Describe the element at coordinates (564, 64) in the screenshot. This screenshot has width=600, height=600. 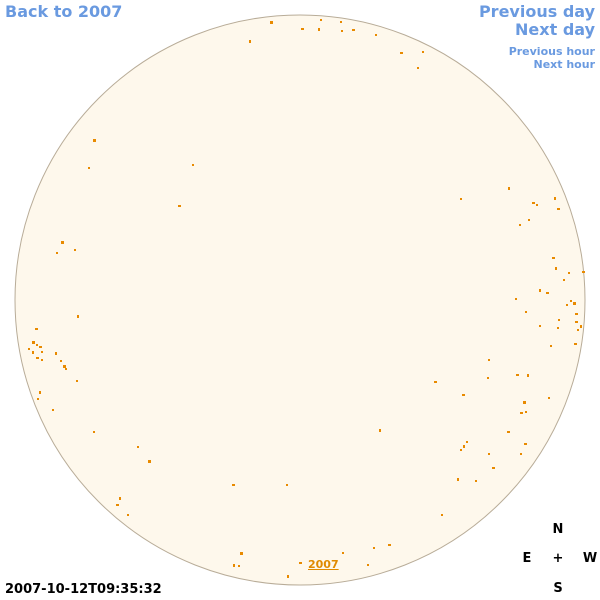
I see `next-hour-link: Next hour` at that location.